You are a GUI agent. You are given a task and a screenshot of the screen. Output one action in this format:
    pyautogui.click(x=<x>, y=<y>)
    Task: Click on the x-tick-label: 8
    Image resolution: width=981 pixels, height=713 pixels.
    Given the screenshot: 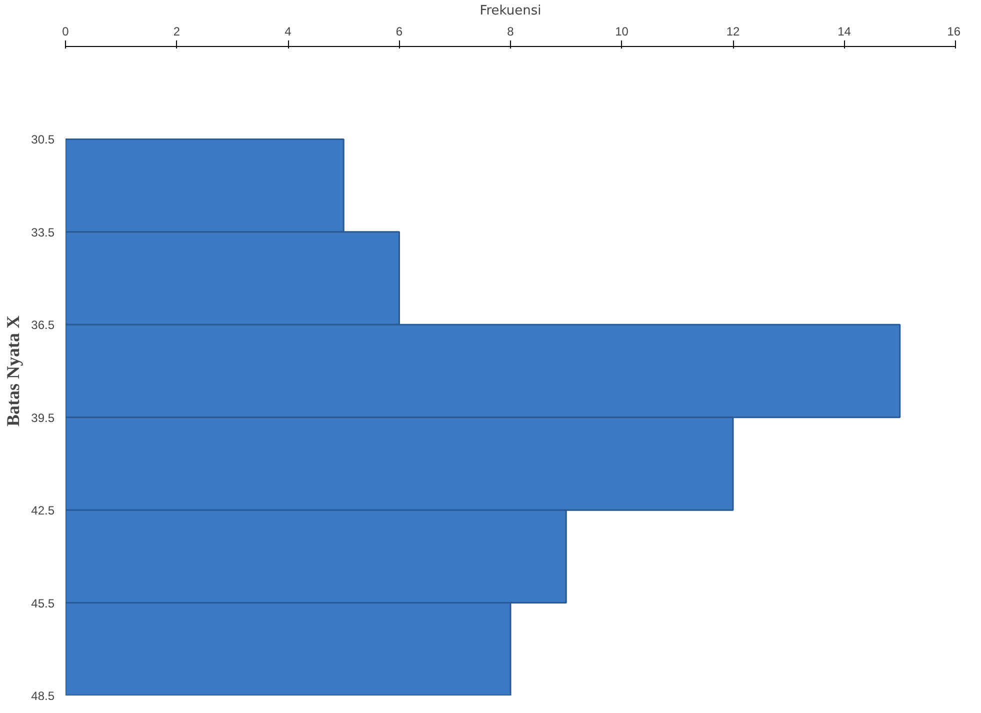 What is the action you would take?
    pyautogui.click(x=510, y=31)
    